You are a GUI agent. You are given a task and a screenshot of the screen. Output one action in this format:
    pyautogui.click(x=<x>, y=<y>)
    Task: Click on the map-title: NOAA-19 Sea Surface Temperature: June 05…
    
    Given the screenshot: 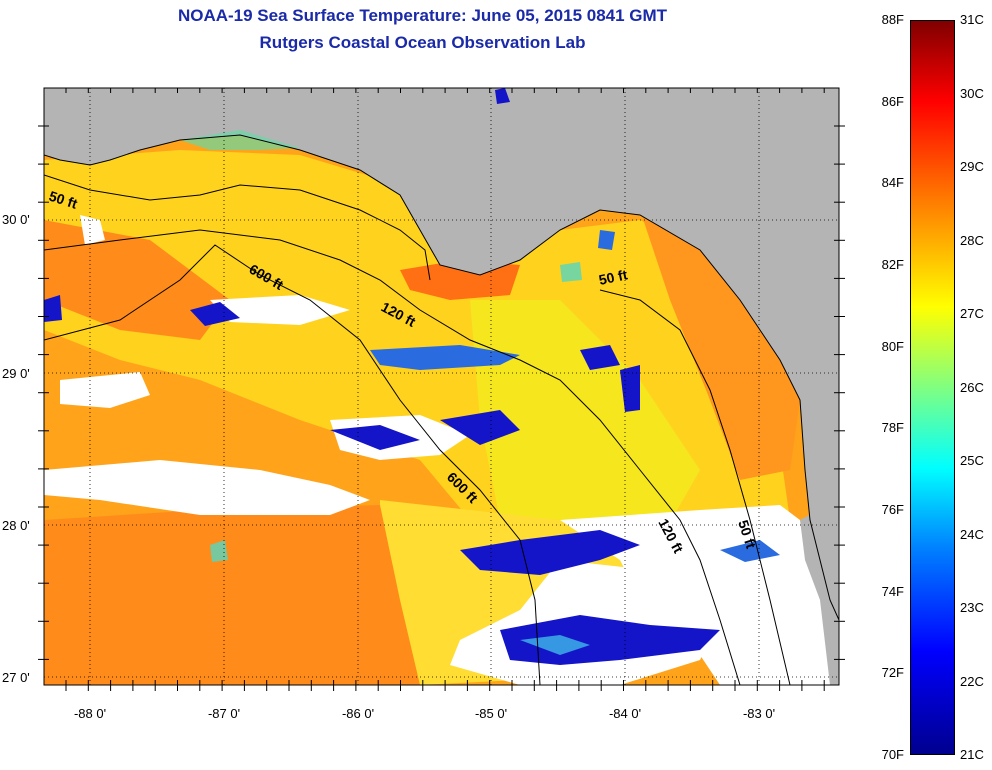 What is the action you would take?
    pyautogui.click(x=422, y=15)
    